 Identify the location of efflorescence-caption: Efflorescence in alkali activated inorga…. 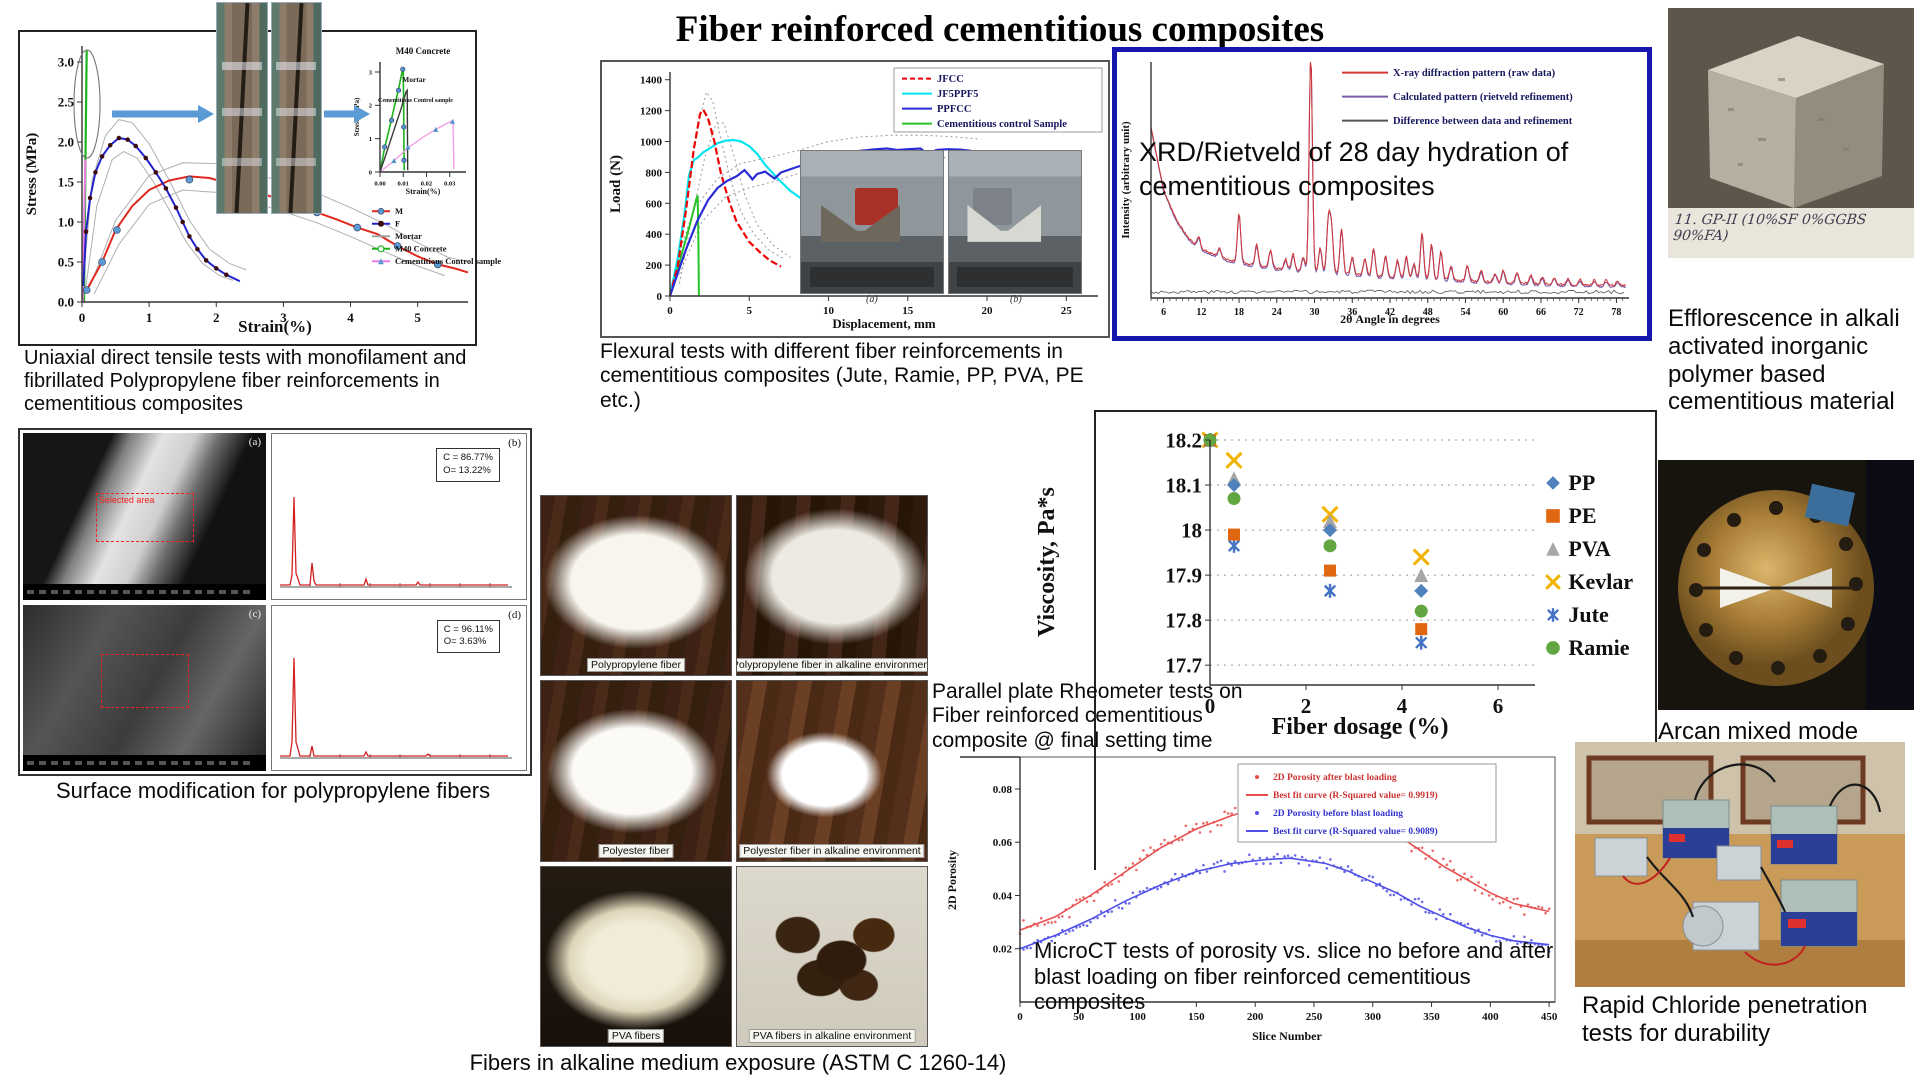
(1784, 360).